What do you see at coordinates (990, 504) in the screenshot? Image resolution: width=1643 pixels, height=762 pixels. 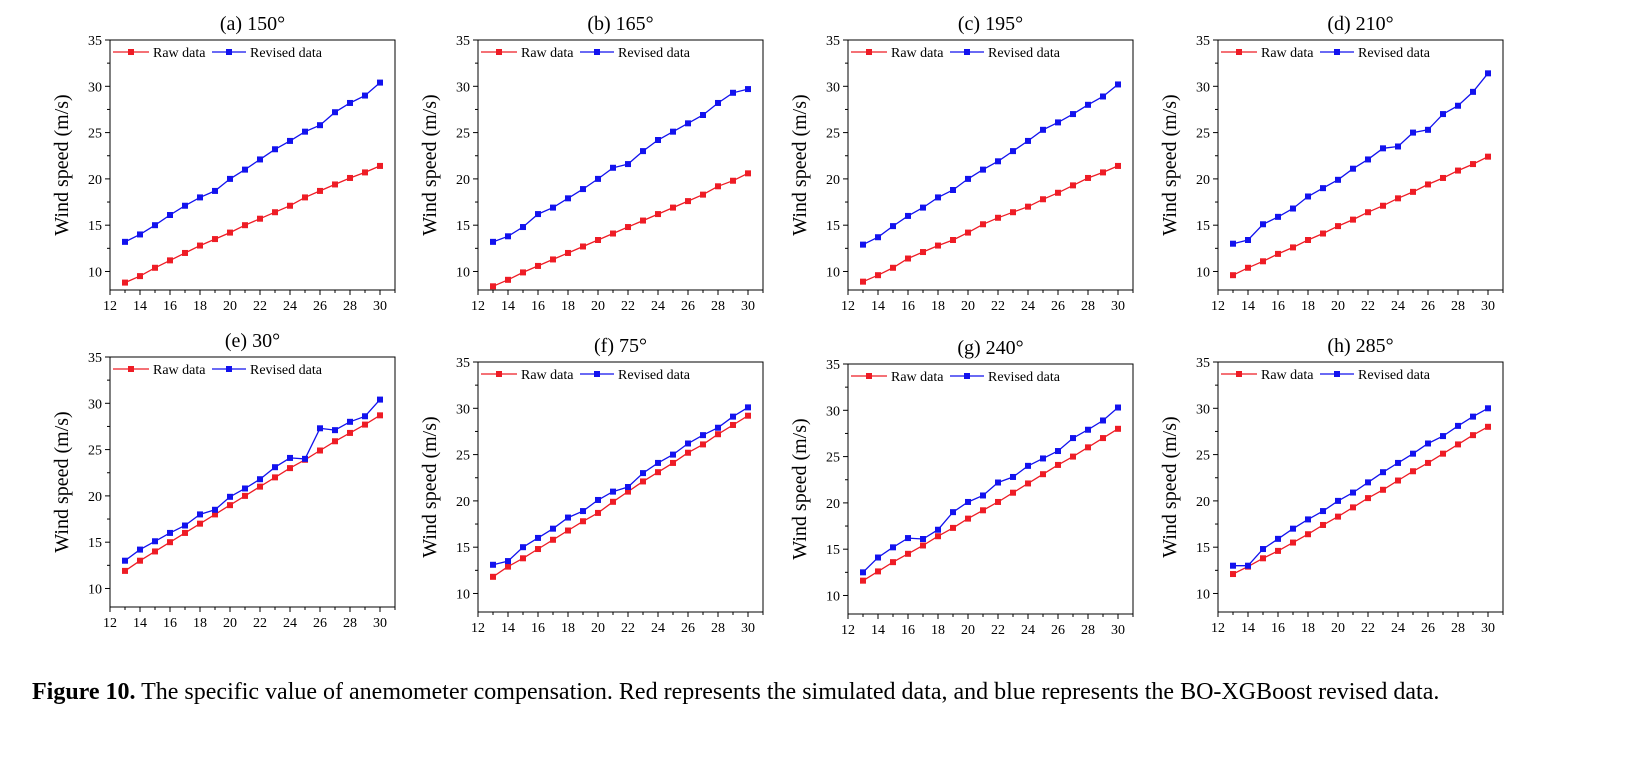 I see `series-raw-data` at bounding box center [990, 504].